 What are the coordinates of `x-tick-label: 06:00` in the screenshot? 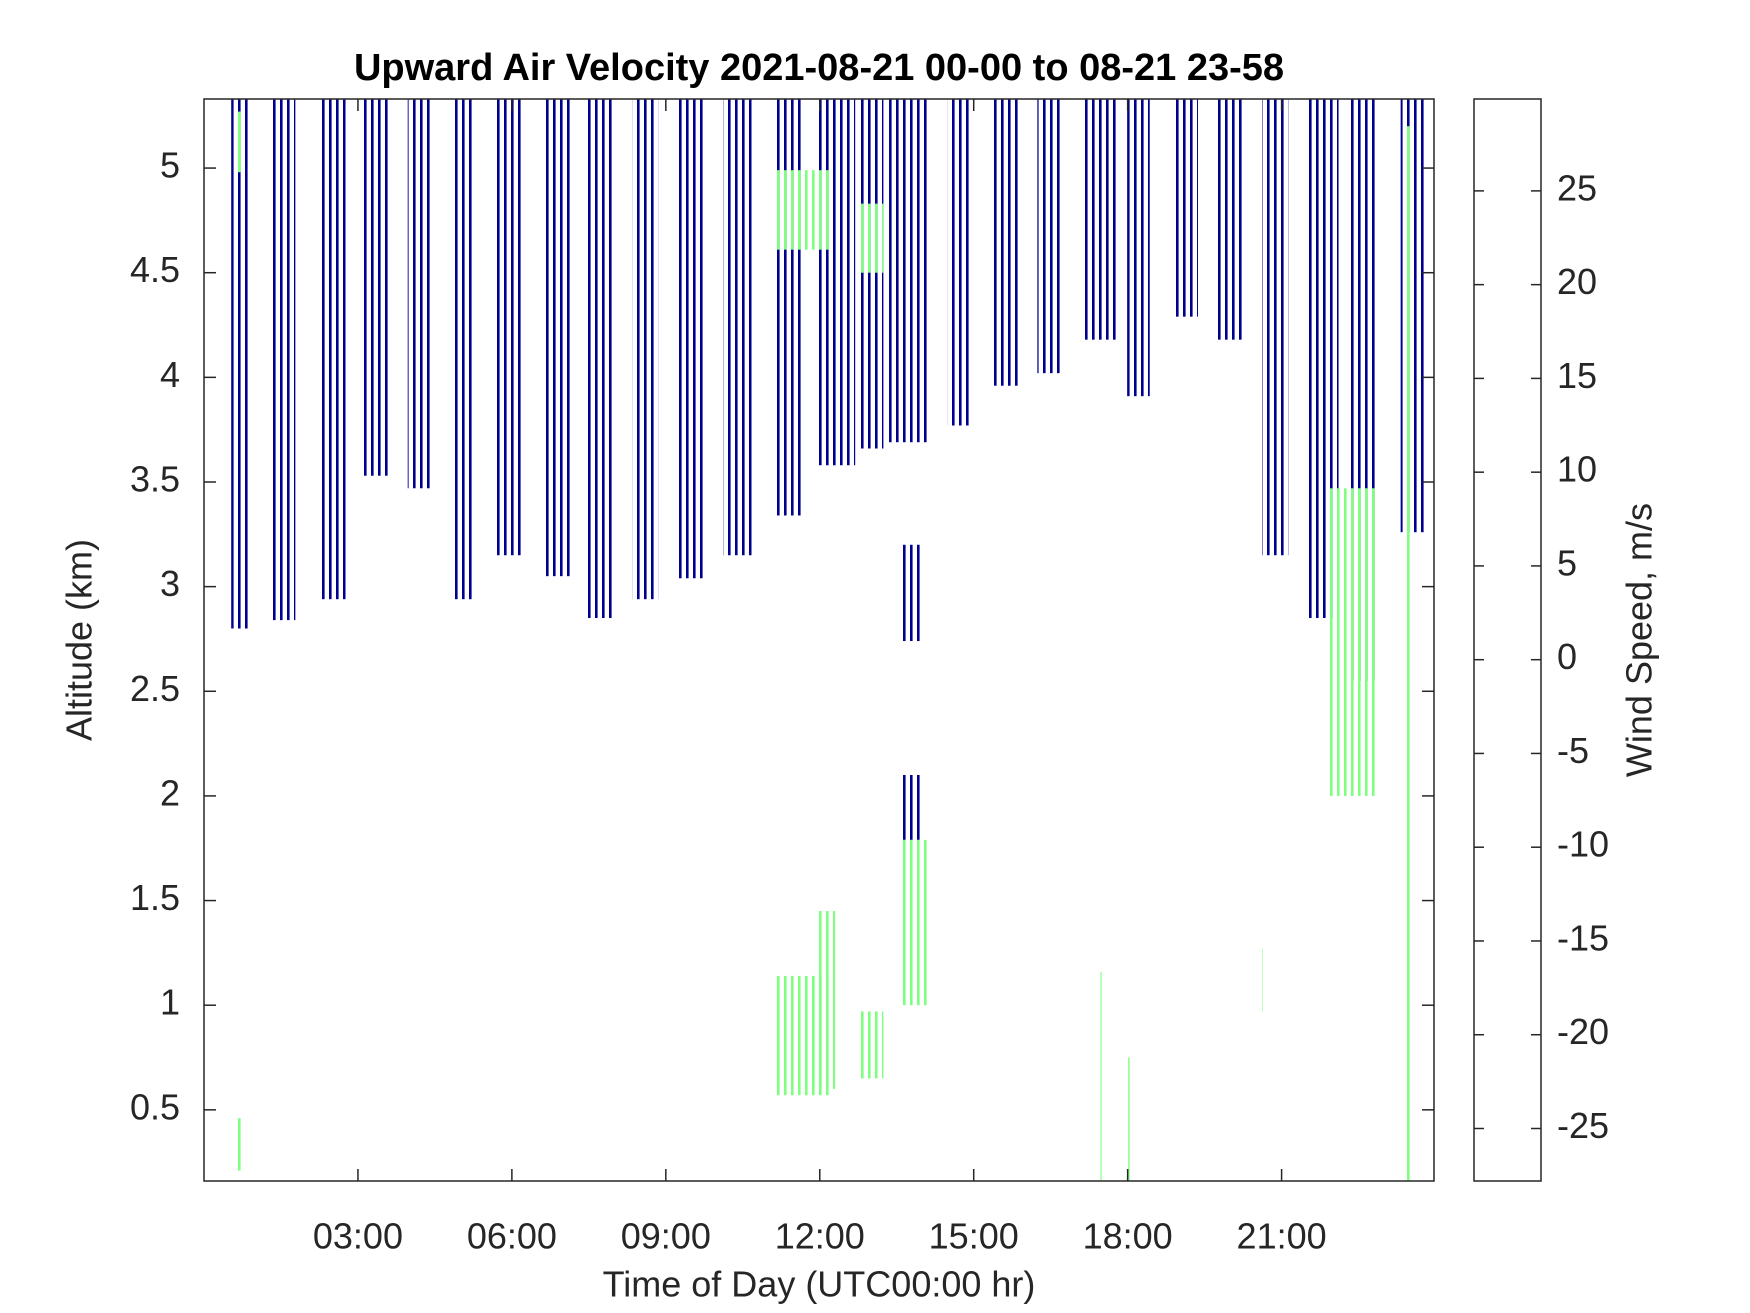 It's located at (512, 1236).